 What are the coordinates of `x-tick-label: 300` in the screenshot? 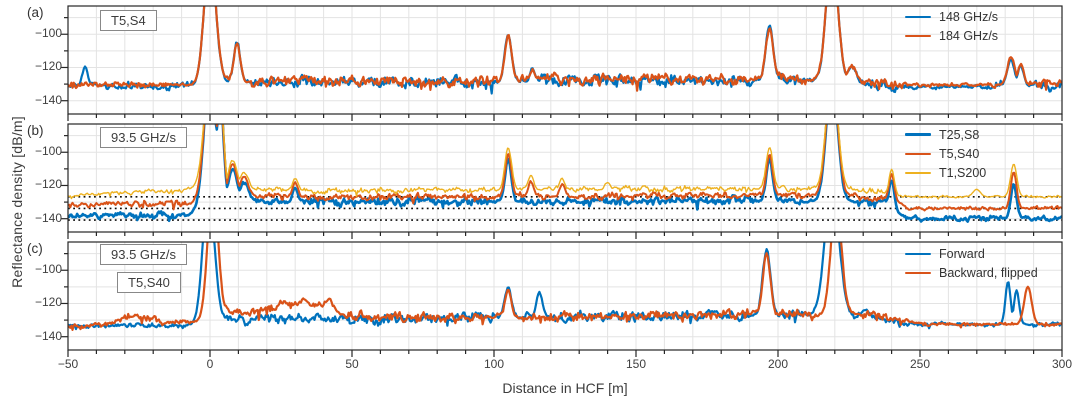 It's located at (1062, 364).